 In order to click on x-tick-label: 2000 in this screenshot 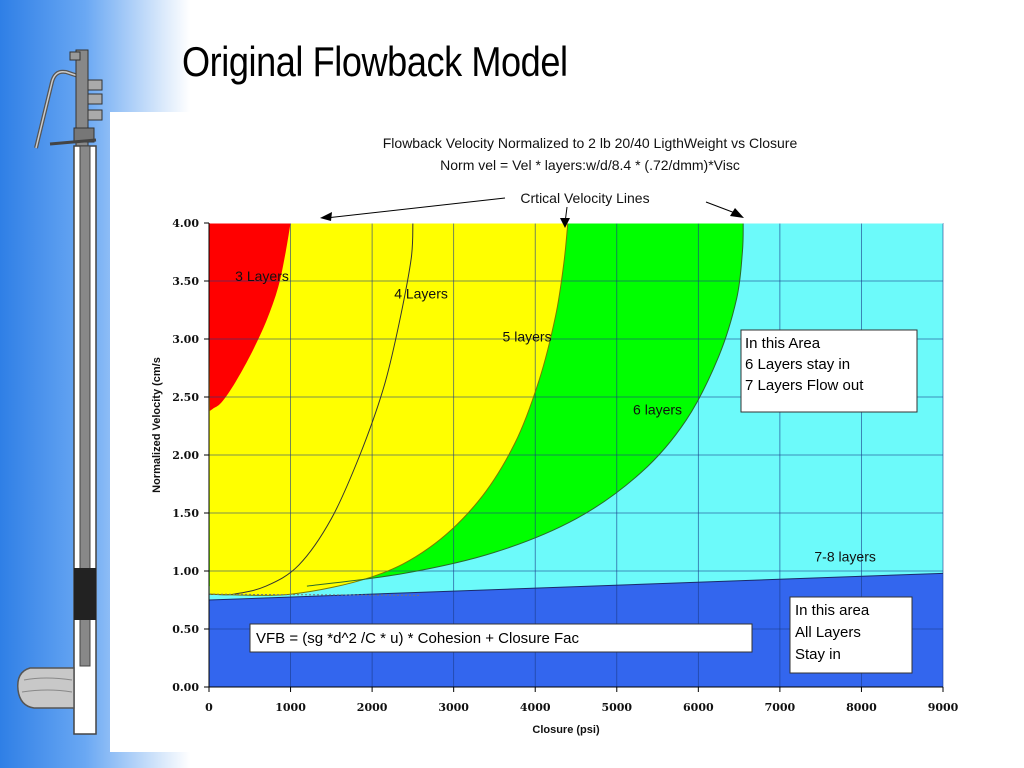, I will do `click(372, 707)`.